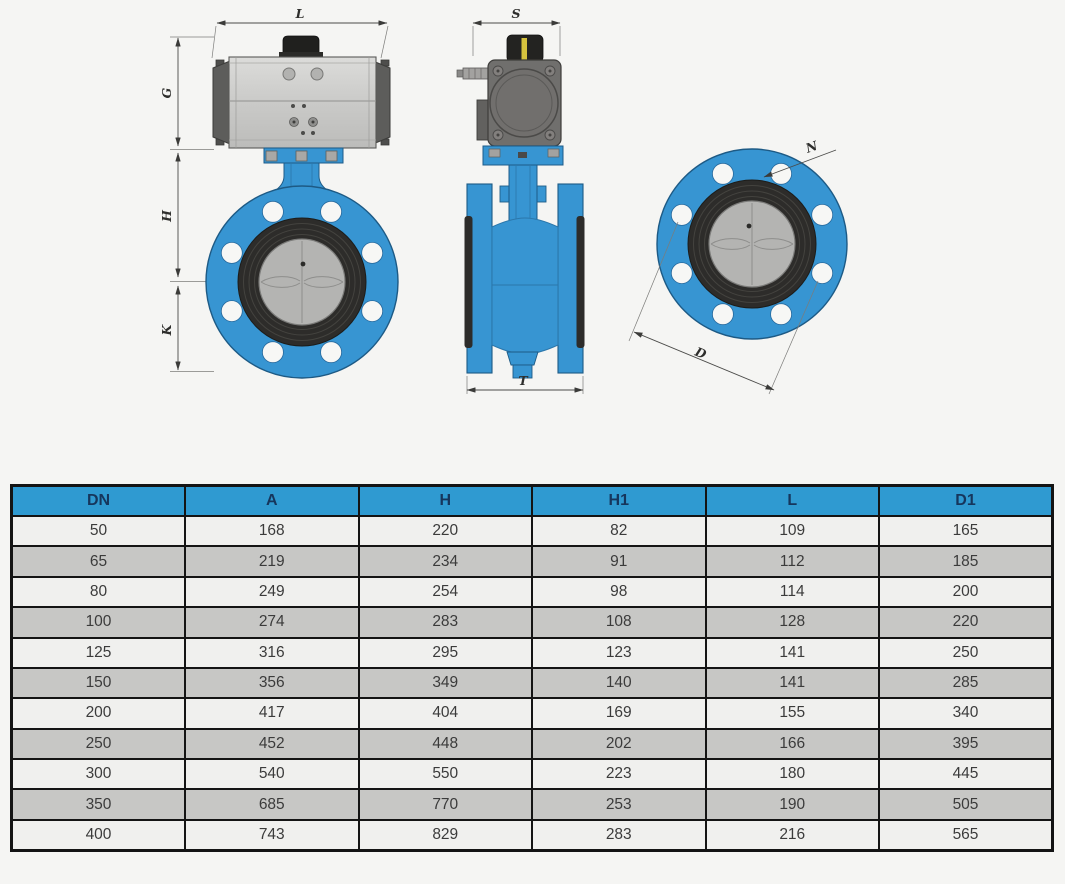 The width and height of the screenshot is (1065, 884). I want to click on side-view: S, so click(520, 200).